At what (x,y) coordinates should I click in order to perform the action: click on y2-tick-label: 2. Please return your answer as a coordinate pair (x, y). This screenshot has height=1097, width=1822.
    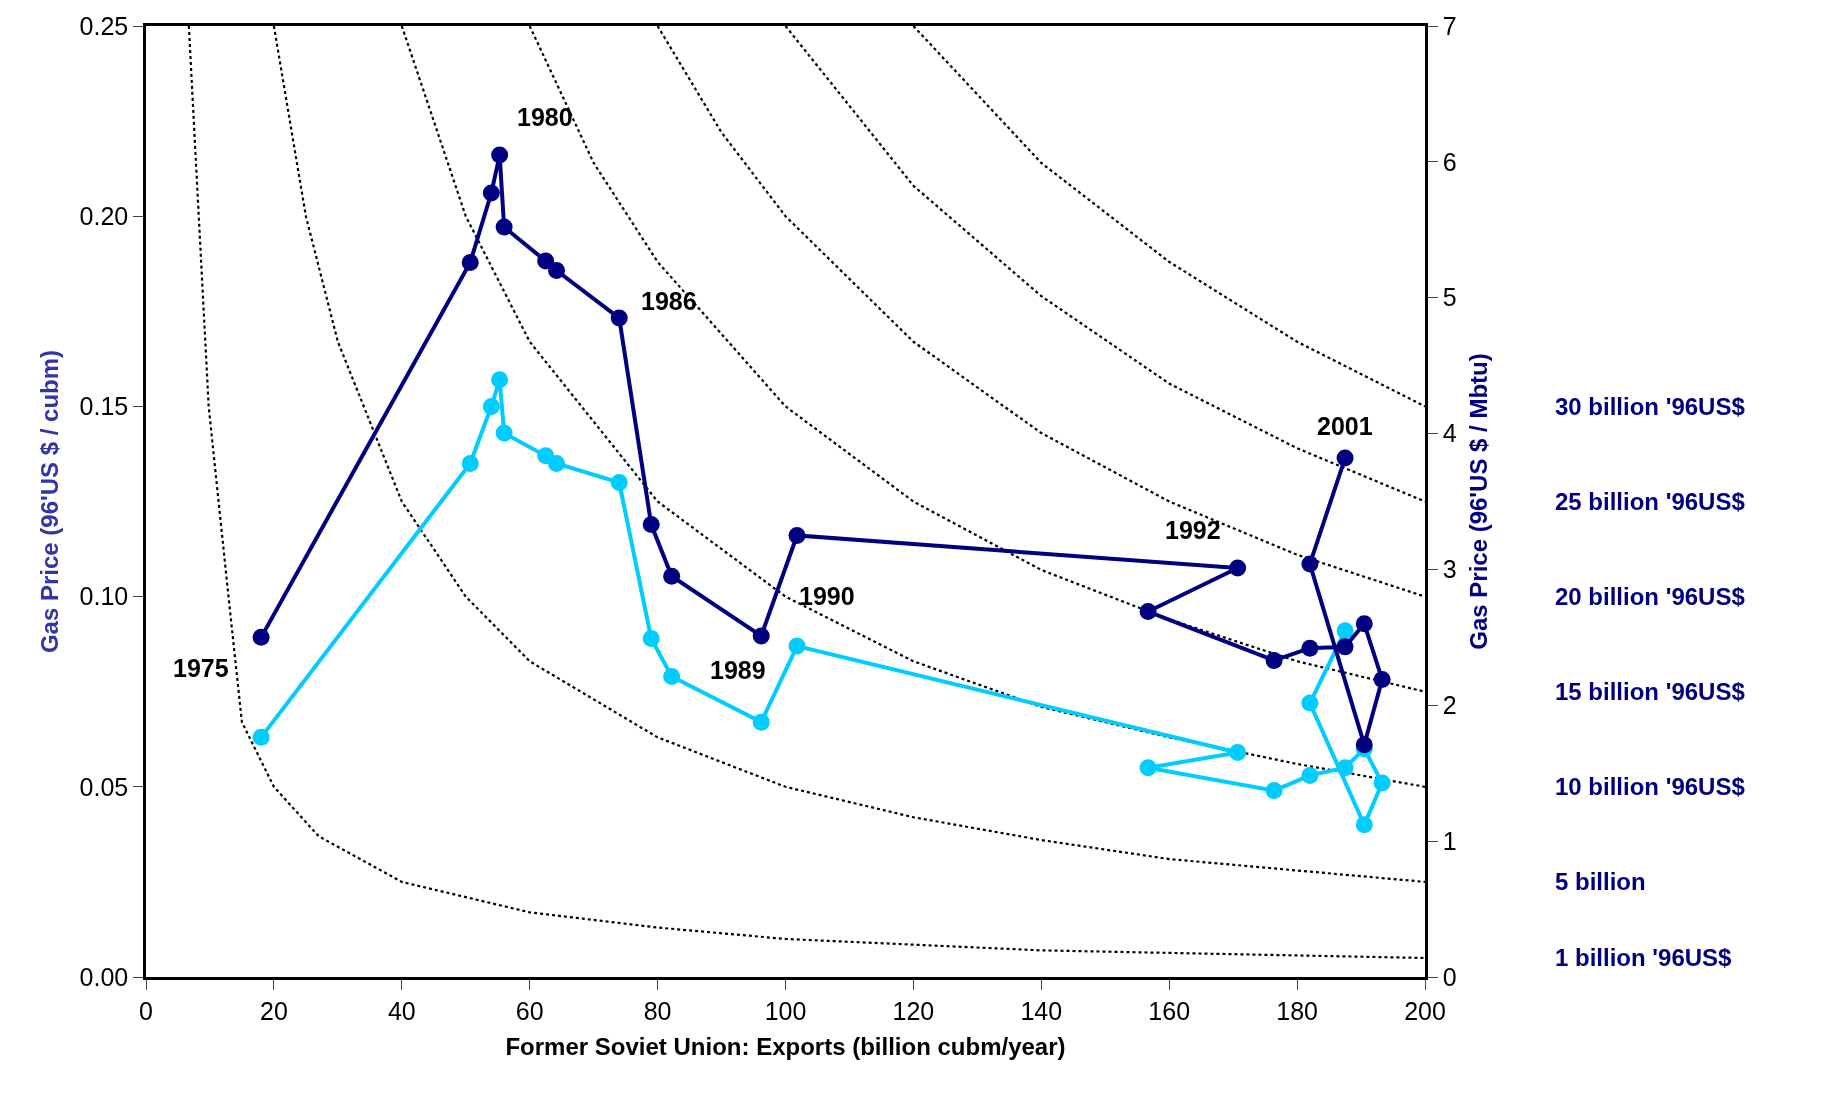
    Looking at the image, I should click on (1449, 705).